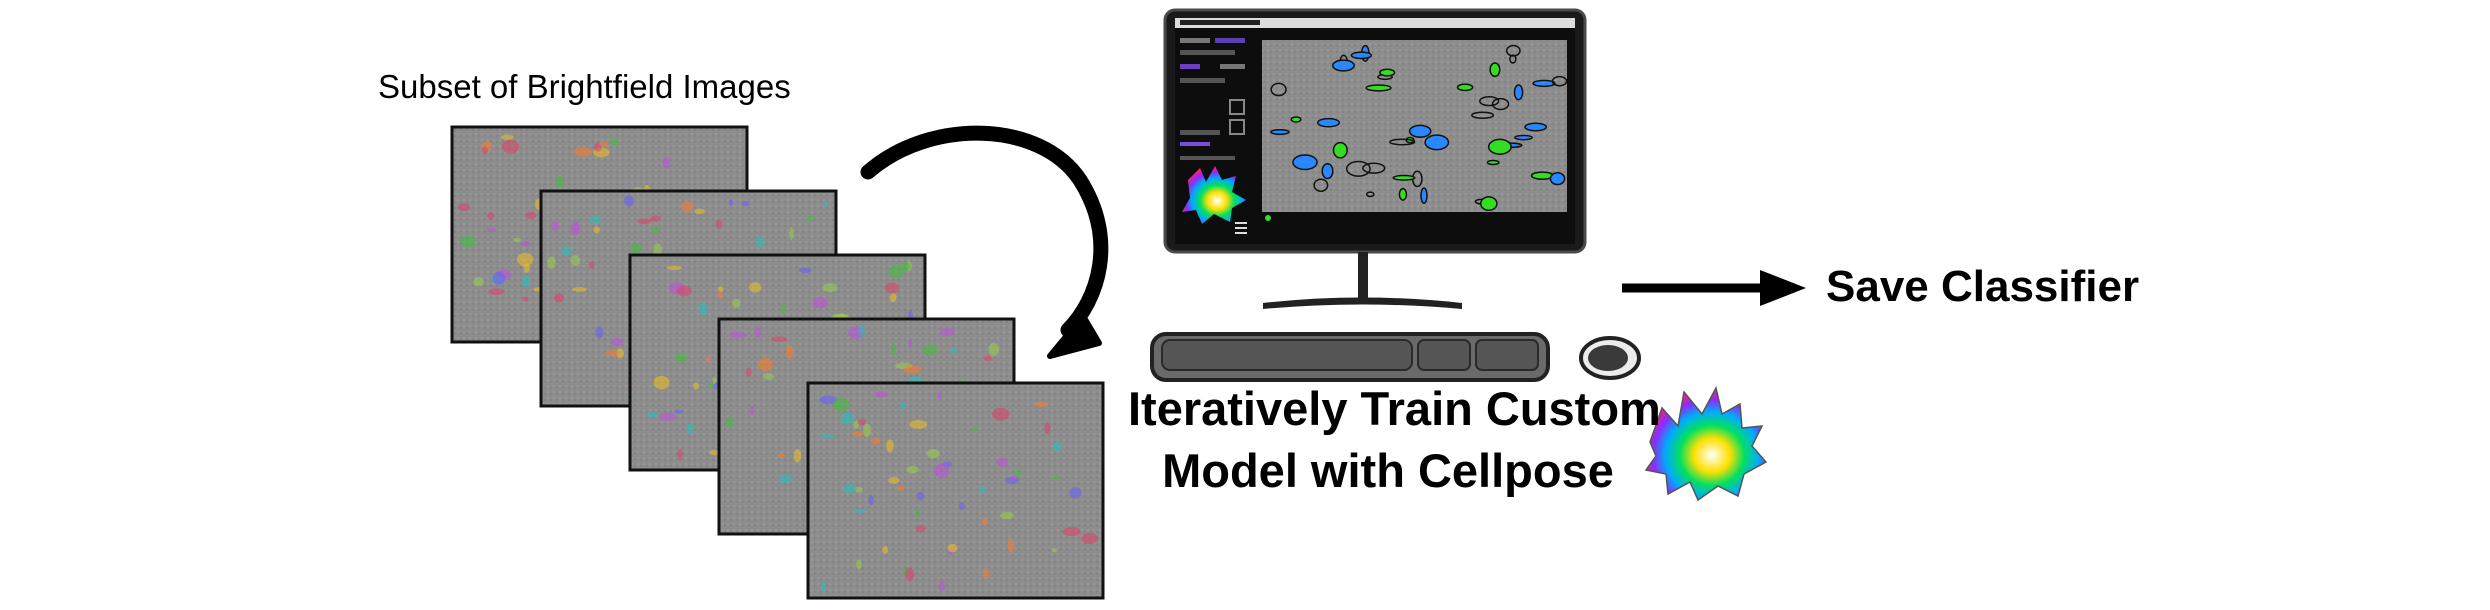 This screenshot has height=610, width=2490. I want to click on computer-monitor-icon, so click(1375, 158).